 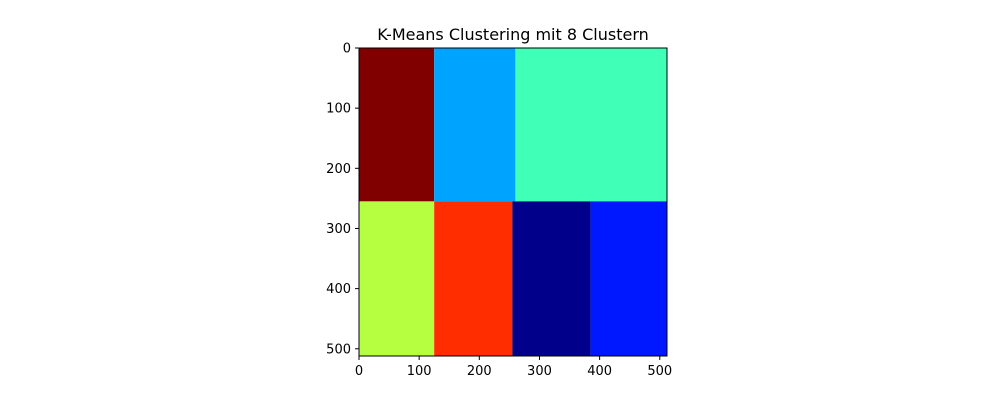 I want to click on x-axis: 0 100 200 300 400 500, so click(x=513, y=367).